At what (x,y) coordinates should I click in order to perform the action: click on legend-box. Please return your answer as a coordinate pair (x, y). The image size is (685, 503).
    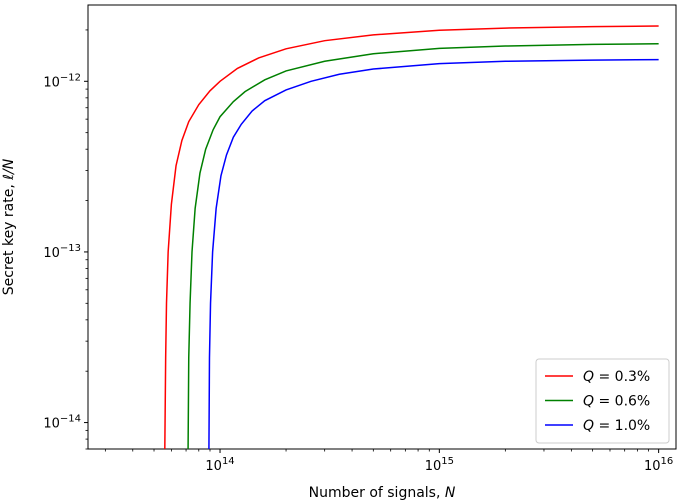
    Looking at the image, I should click on (602, 401).